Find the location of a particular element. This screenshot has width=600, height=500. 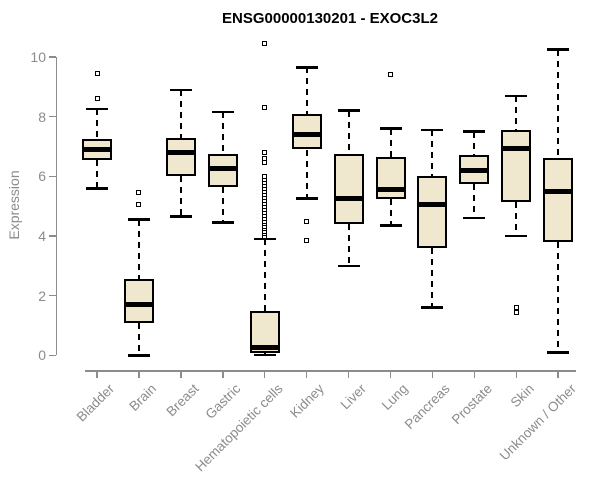

y-axis-line is located at coordinates (56, 206).